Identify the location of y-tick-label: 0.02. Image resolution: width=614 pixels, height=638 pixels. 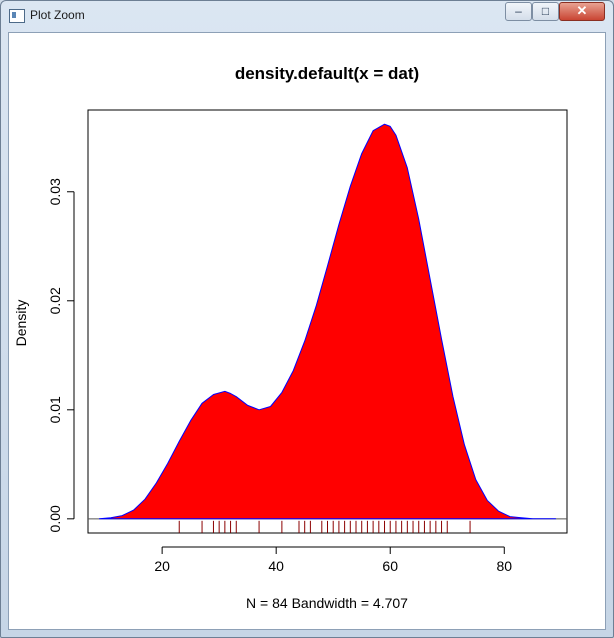
(55, 300).